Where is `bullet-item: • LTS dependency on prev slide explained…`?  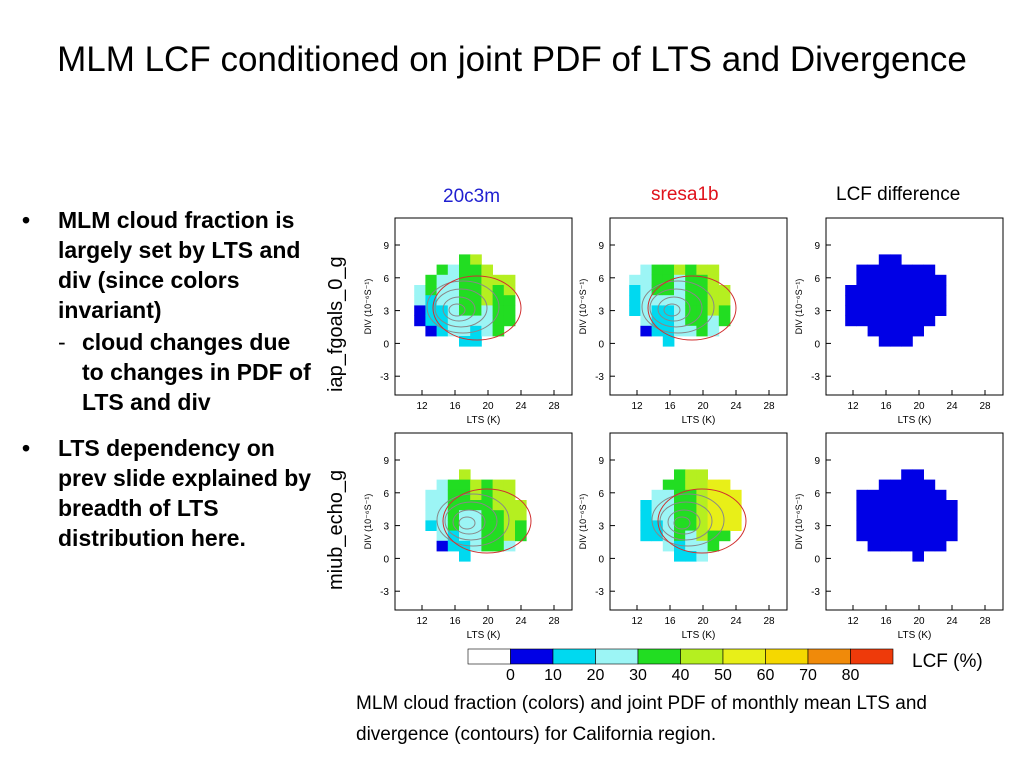
bullet-item: • LTS dependency on prev slide explained… is located at coordinates (167, 493).